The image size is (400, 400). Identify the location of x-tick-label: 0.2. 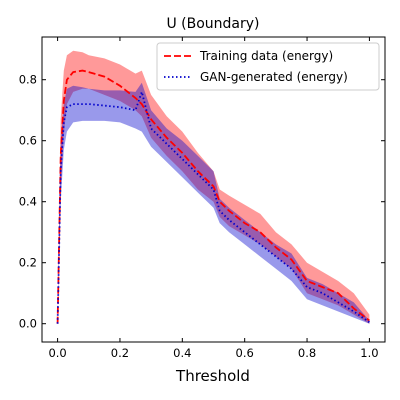
(120, 353).